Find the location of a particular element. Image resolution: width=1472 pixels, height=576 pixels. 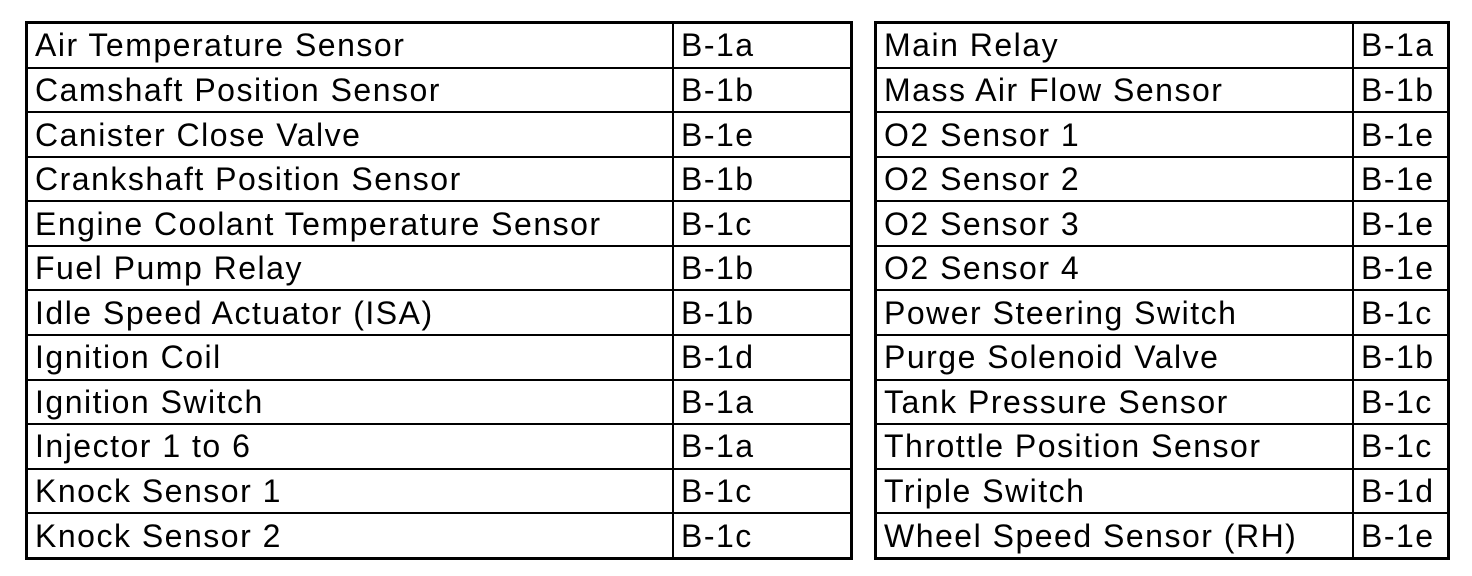

table-row: O2 Sensor 3 B-1e is located at coordinates (1162, 223).